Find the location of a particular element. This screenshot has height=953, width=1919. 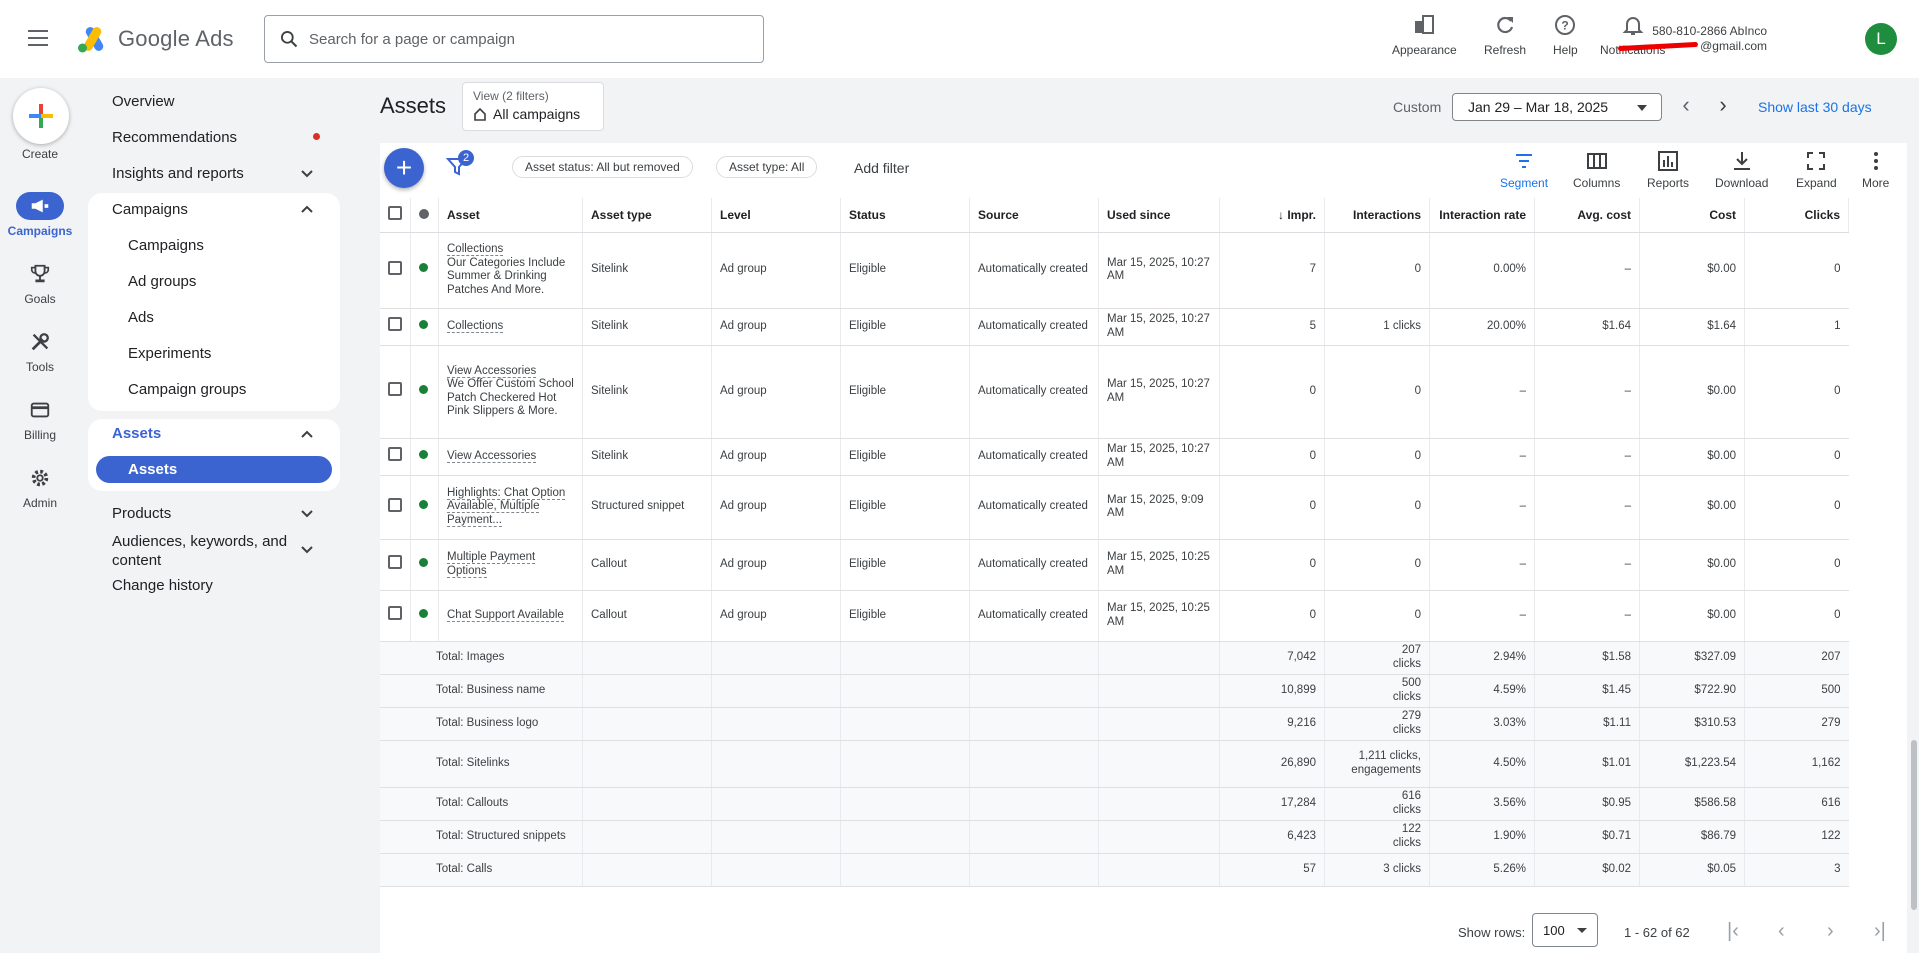

row-status-cell is located at coordinates (424, 457).